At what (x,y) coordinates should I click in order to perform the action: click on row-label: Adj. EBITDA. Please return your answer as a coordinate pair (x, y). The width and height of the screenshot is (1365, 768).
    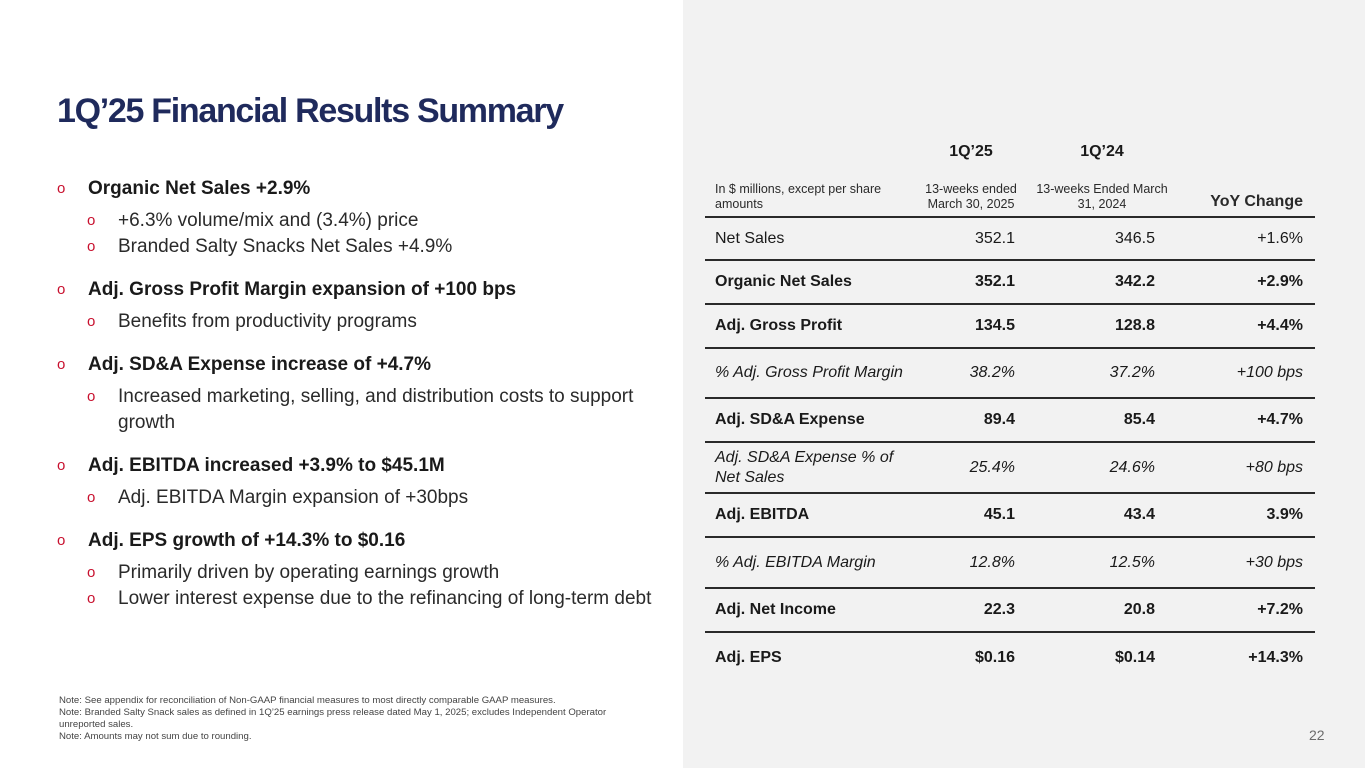
    Looking at the image, I should click on (807, 515).